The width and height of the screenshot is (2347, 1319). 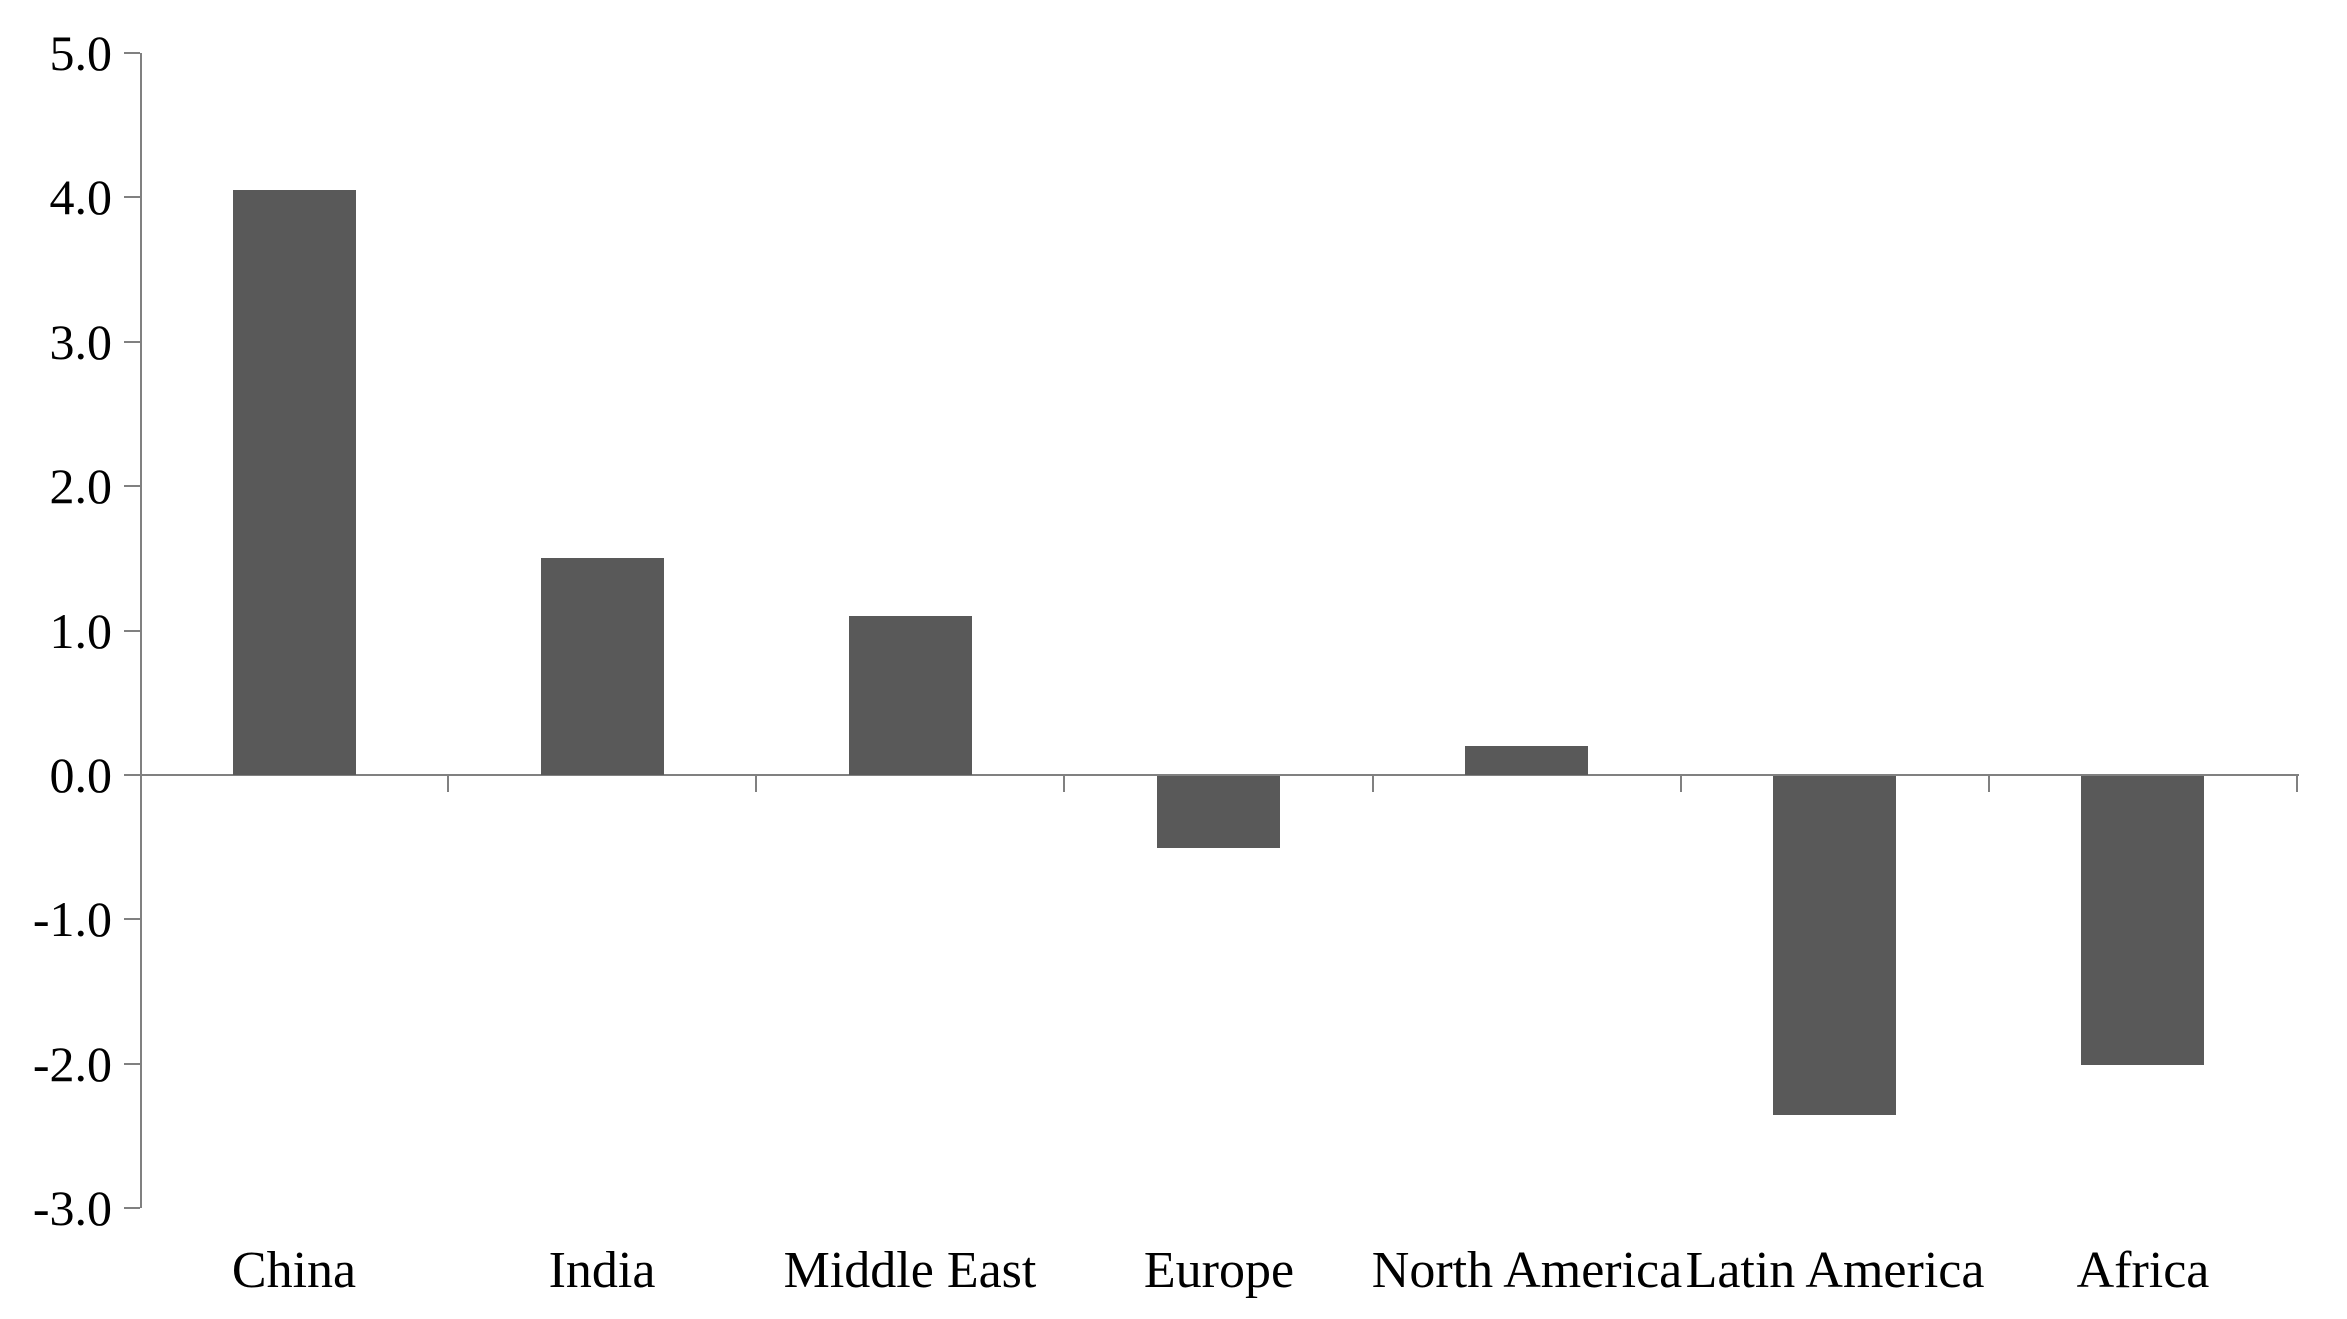 What do you see at coordinates (1219, 1270) in the screenshot?
I see `category-label-europe: Europe` at bounding box center [1219, 1270].